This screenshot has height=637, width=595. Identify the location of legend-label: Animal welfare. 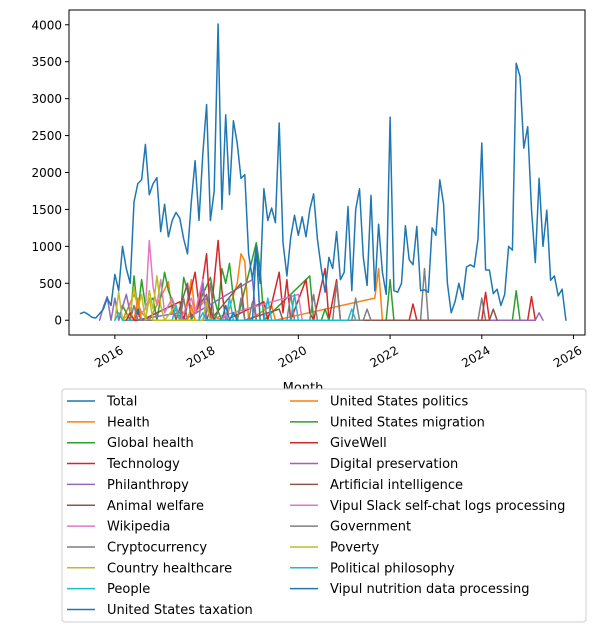
(155, 506).